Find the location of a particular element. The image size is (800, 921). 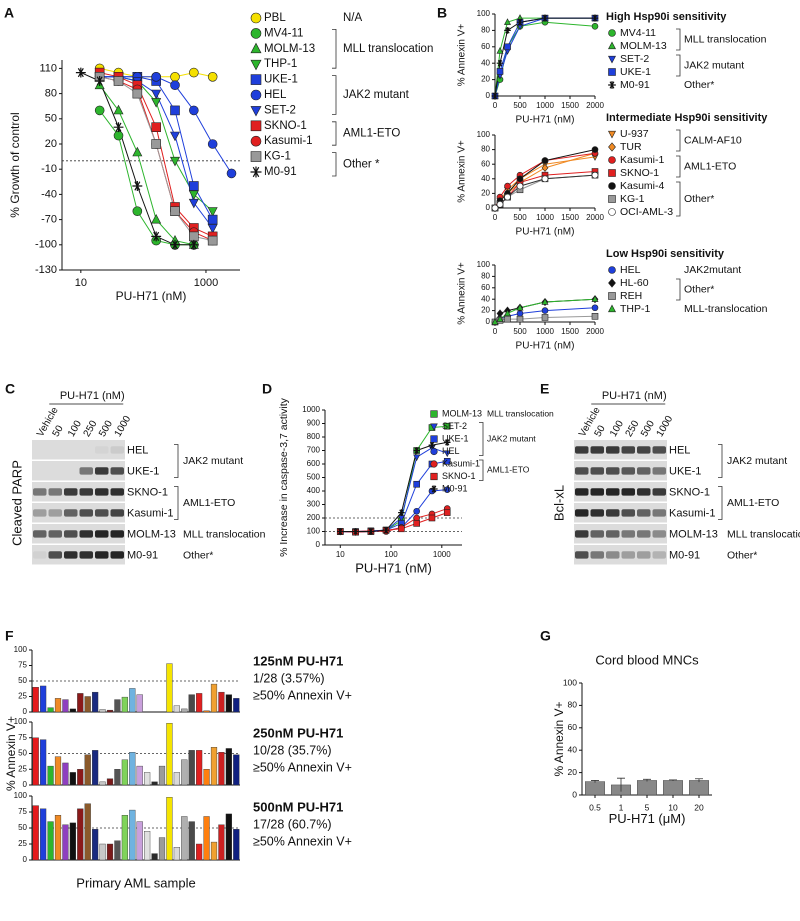

panel-letter: A is located at coordinates (9, 13).